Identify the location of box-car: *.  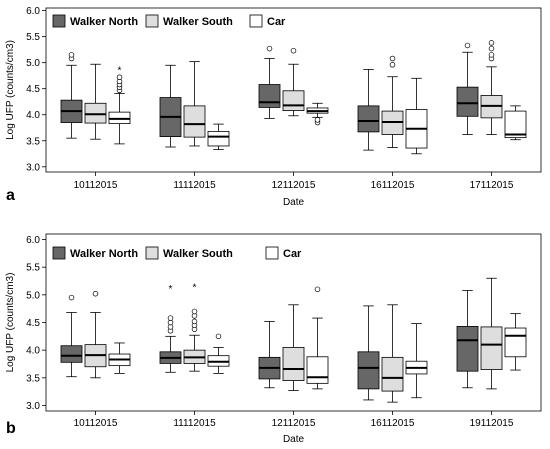
(119, 105).